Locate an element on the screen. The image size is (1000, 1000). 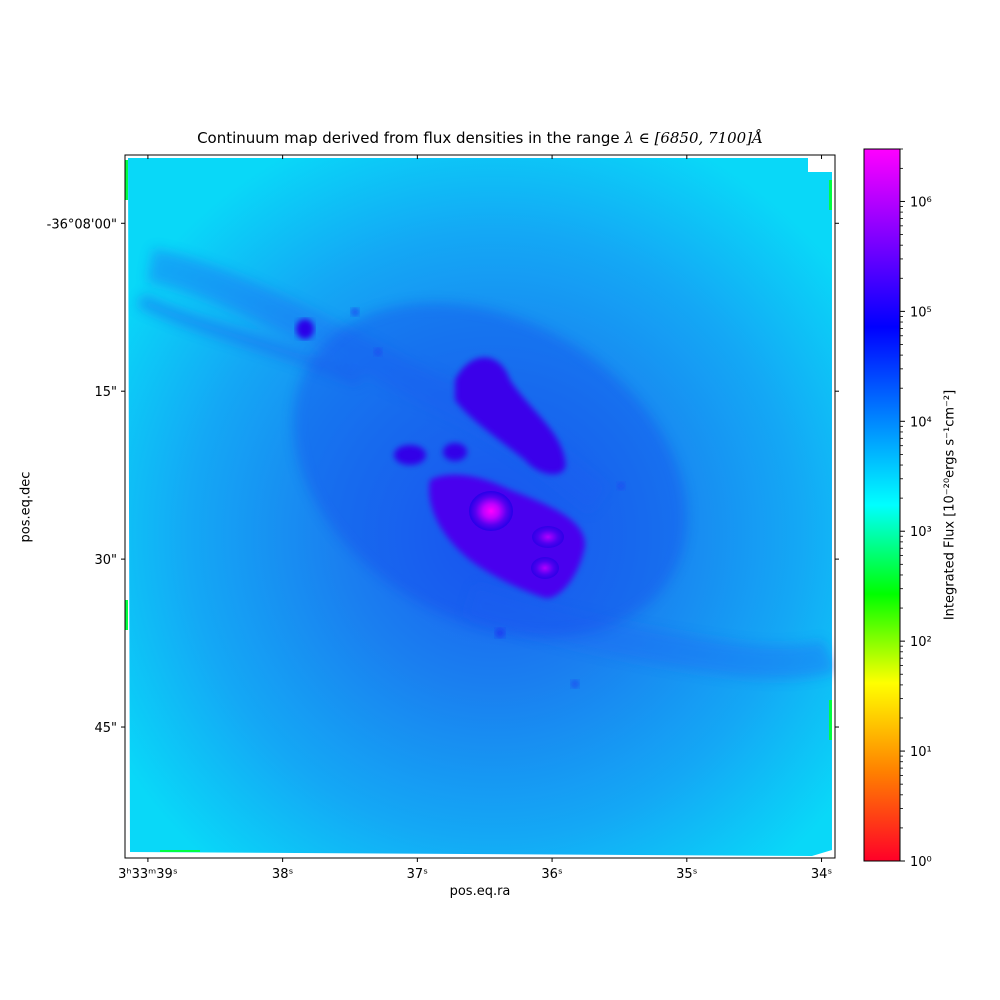
x-tick-label: 37ˢ is located at coordinates (418, 874).